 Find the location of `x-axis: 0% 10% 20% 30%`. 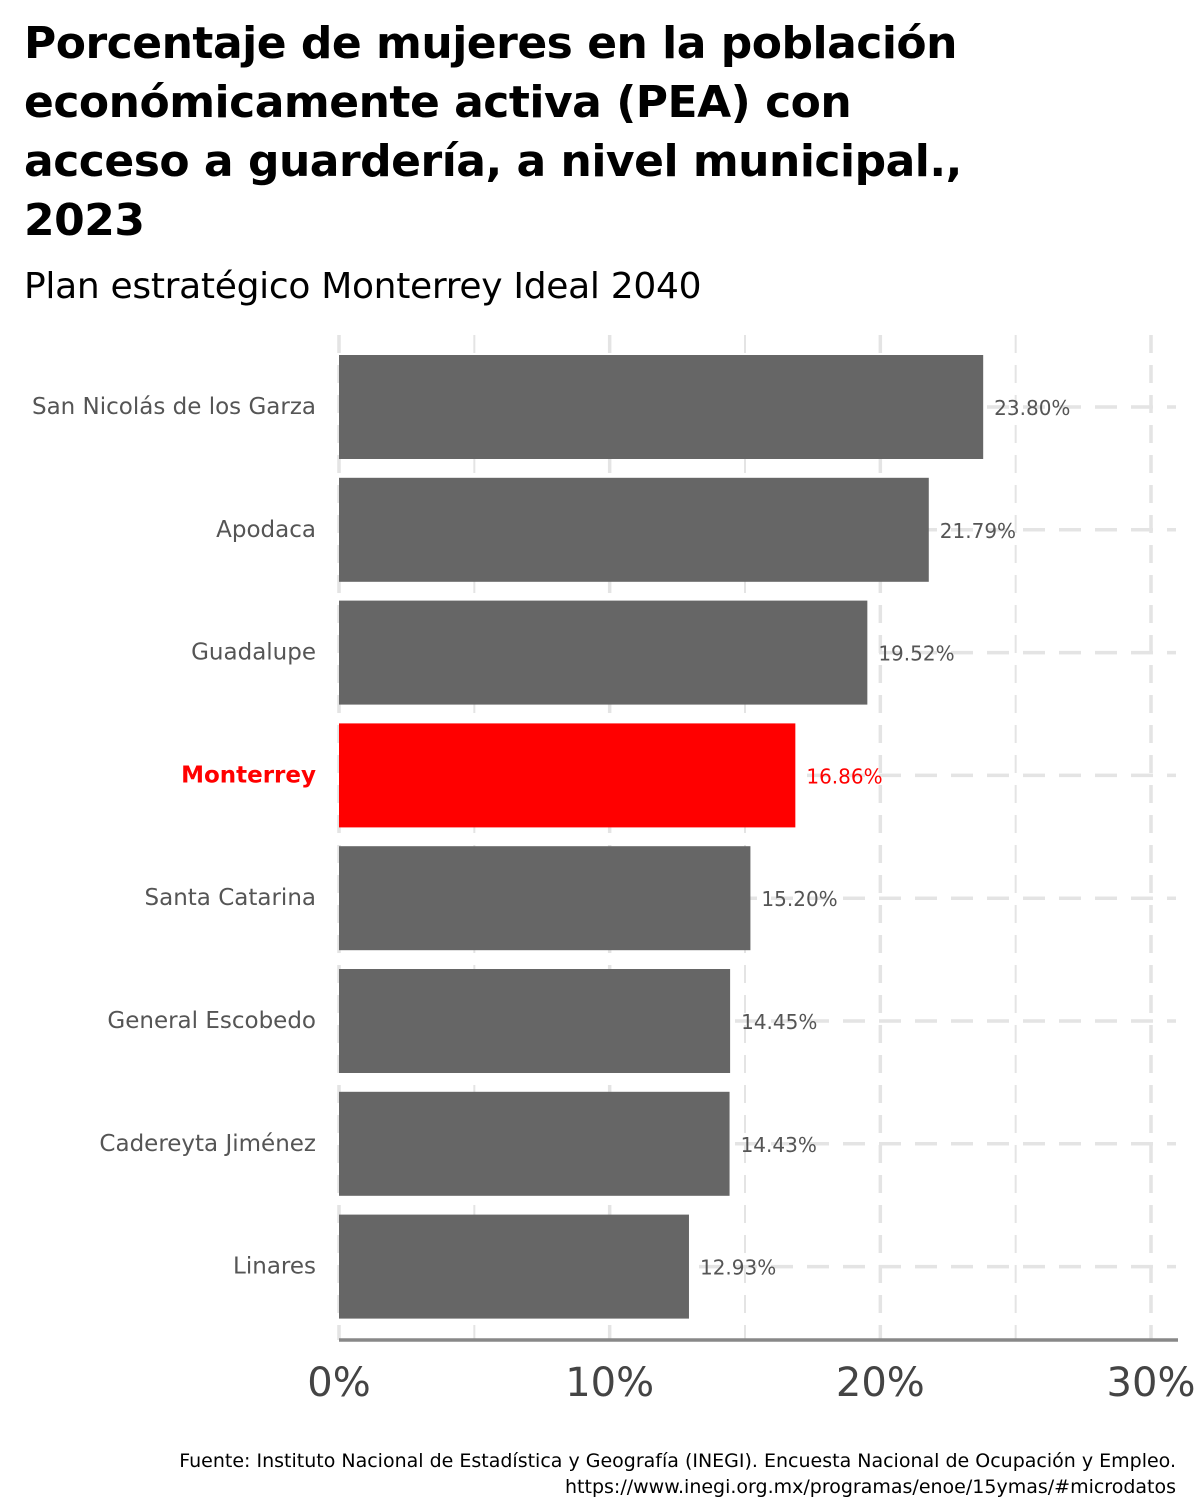

x-axis: 0% 10% 20% 30% is located at coordinates (751, 1372).